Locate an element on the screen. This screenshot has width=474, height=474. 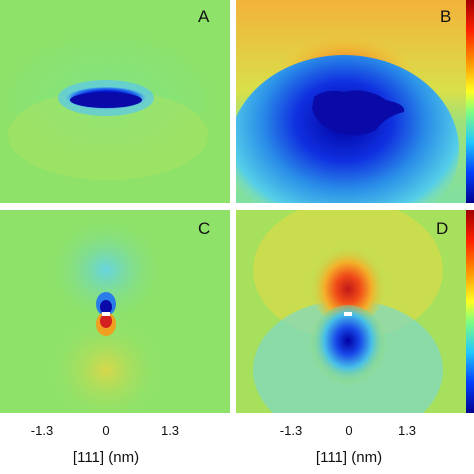
colorbar-bottom-gradient is located at coordinates (470, 311).